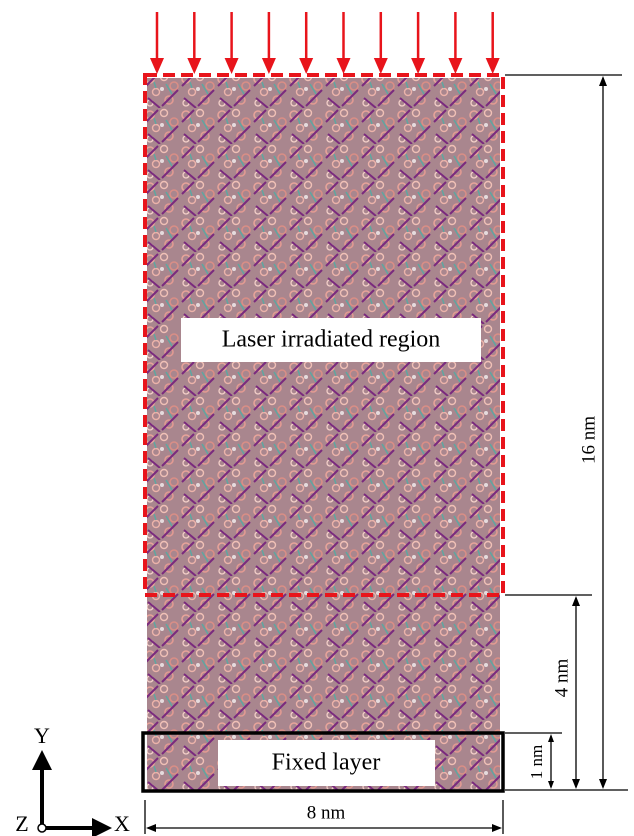 The image size is (634, 836). Describe the element at coordinates (122, 823) in the screenshot. I see `x-axis-label: X` at that location.